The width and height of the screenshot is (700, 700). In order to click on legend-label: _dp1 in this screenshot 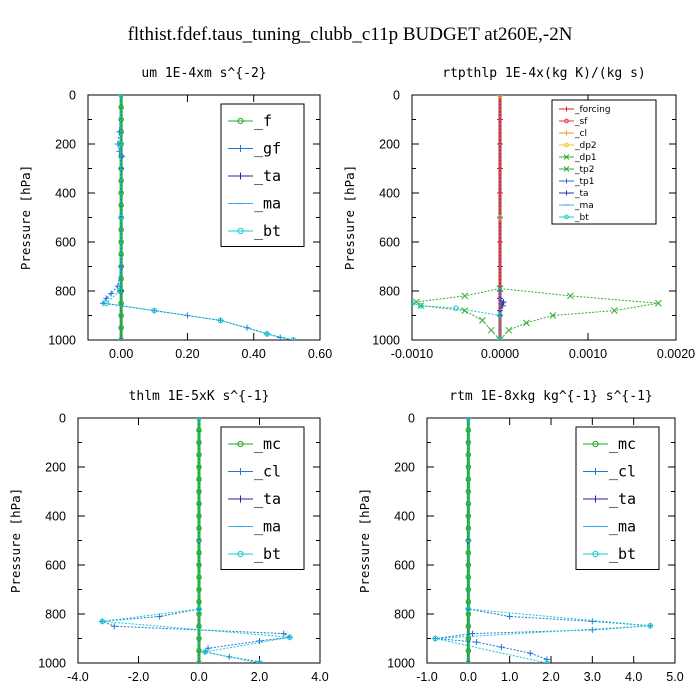, I will do `click(585, 158)`.